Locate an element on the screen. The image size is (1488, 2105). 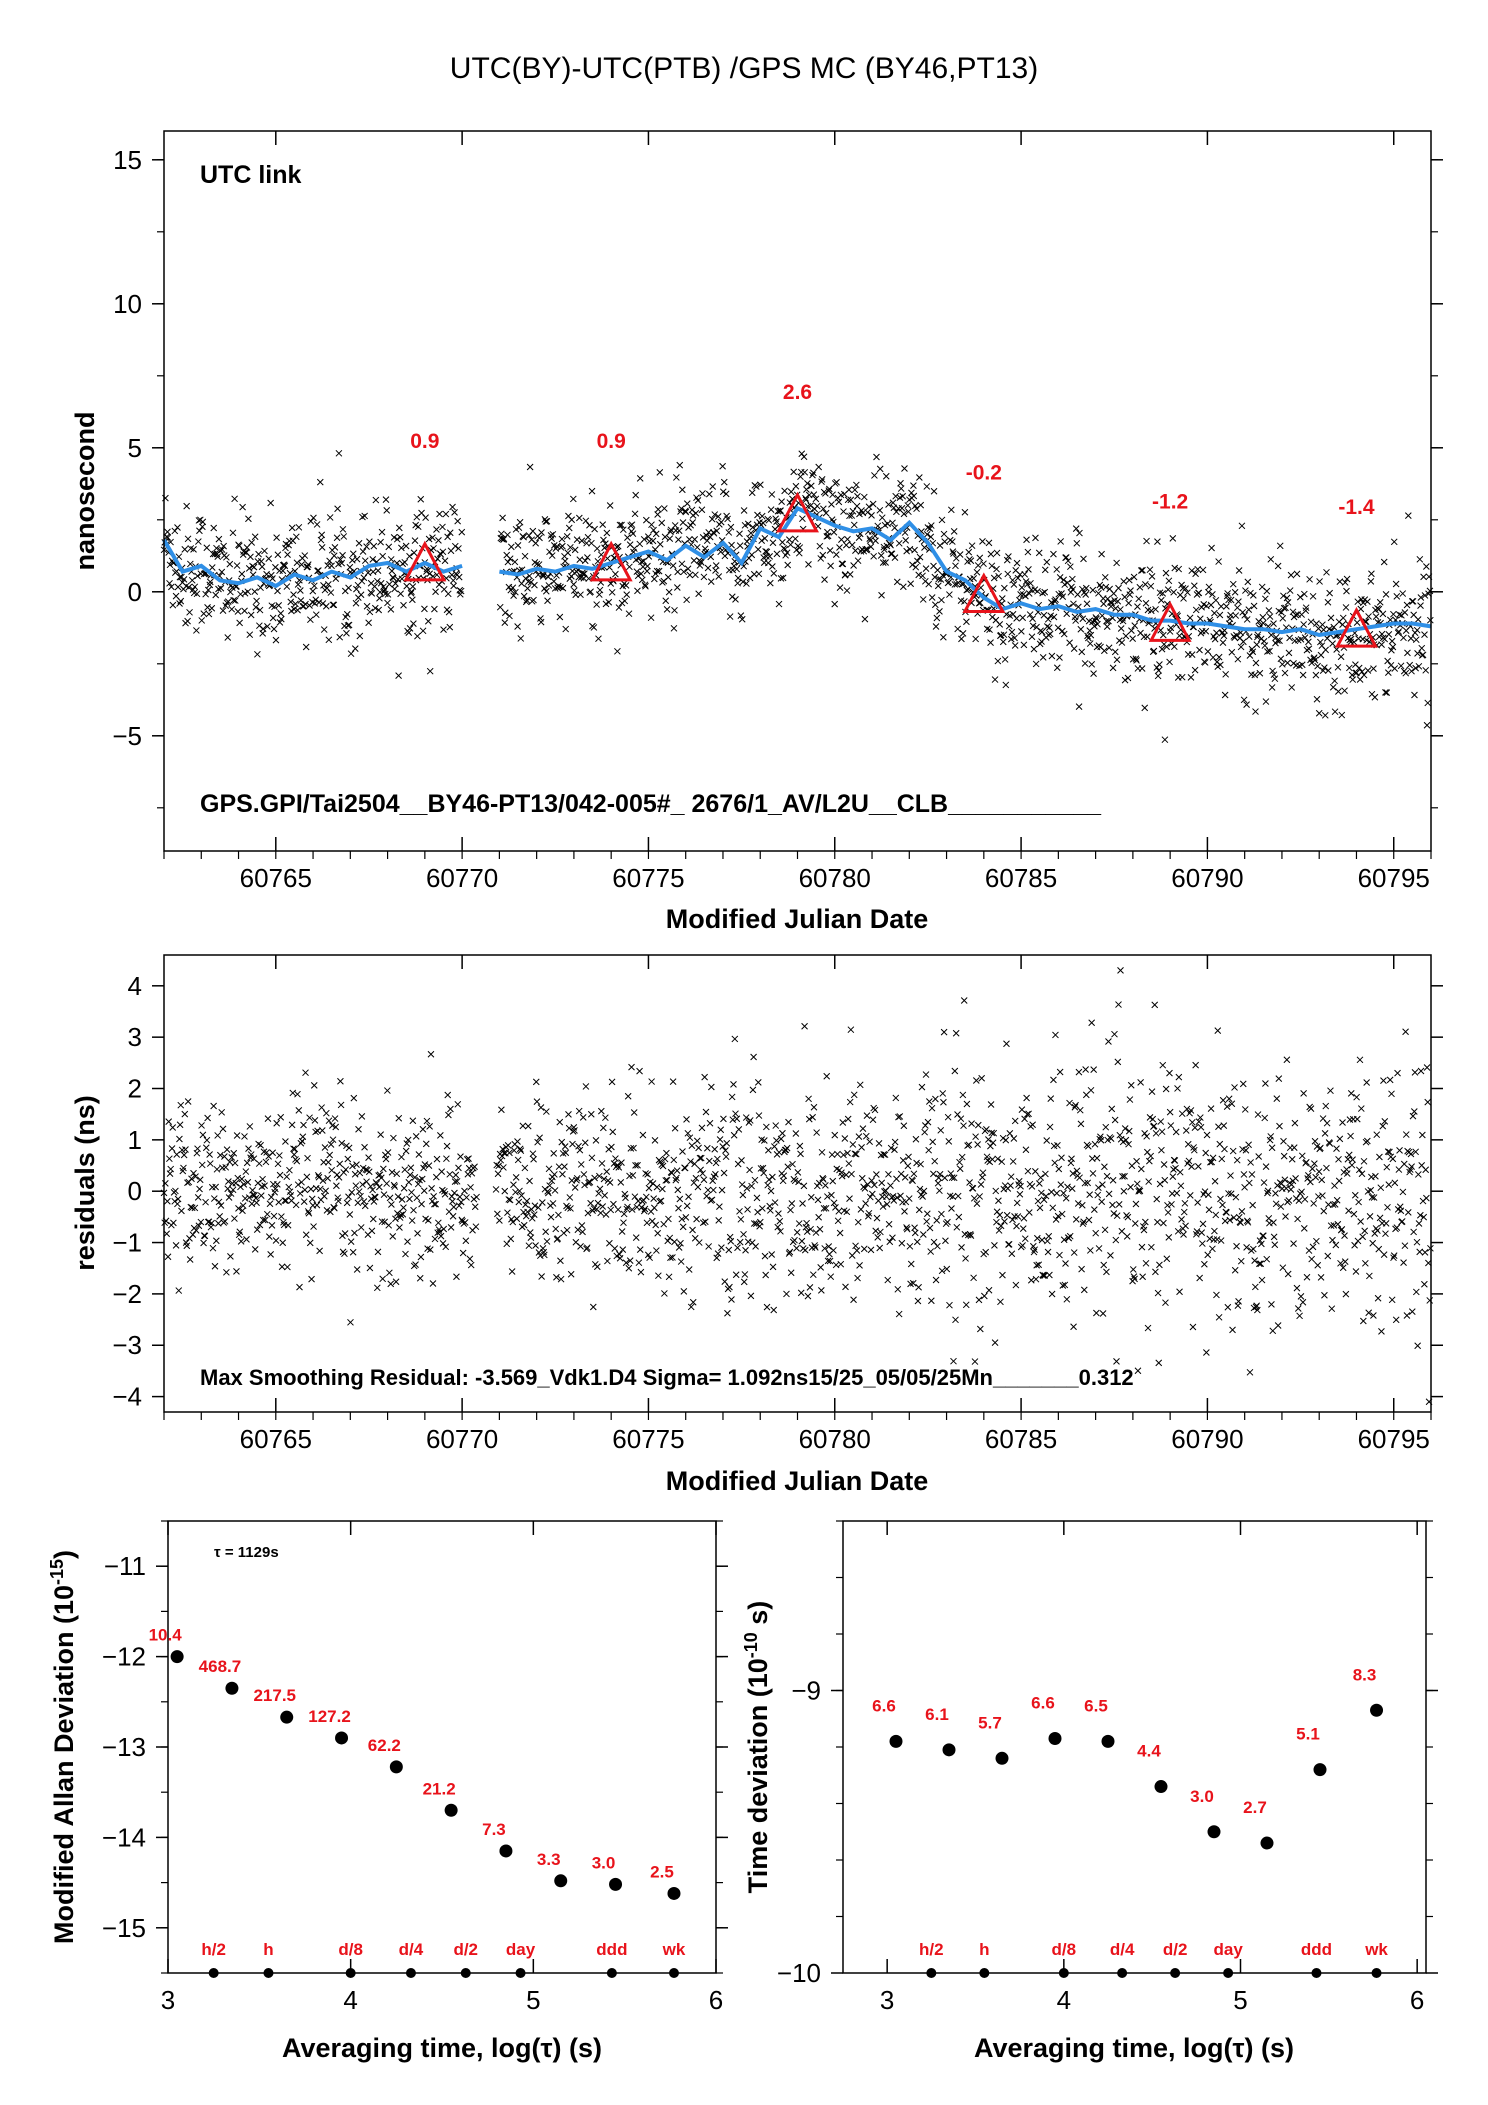
bottom-mark-label: h is located at coordinates (984, 1949).